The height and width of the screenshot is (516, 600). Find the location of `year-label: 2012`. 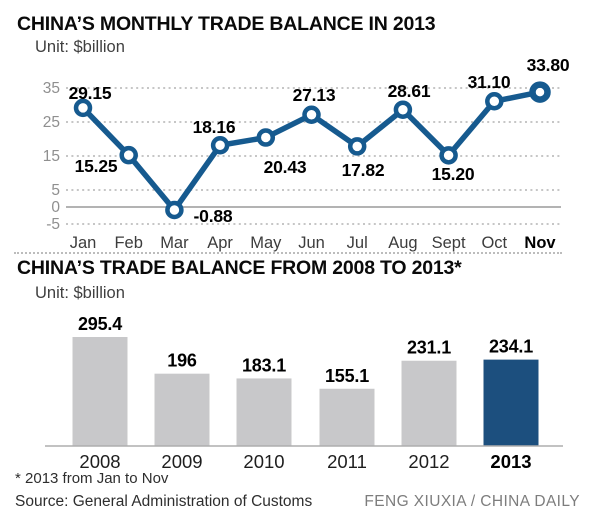

year-label: 2012 is located at coordinates (428, 461).